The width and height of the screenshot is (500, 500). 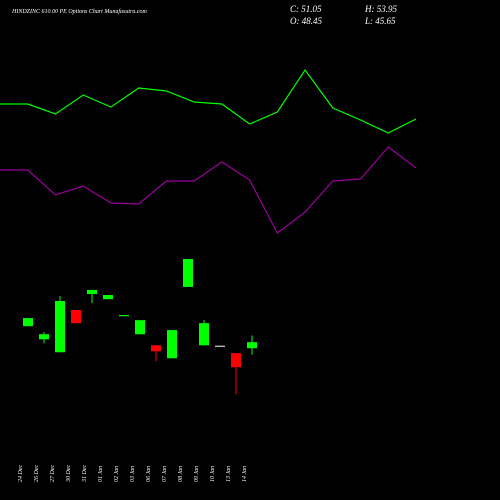 What do you see at coordinates (117, 474) in the screenshot?
I see `x-tick-label: 02 Jan` at bounding box center [117, 474].